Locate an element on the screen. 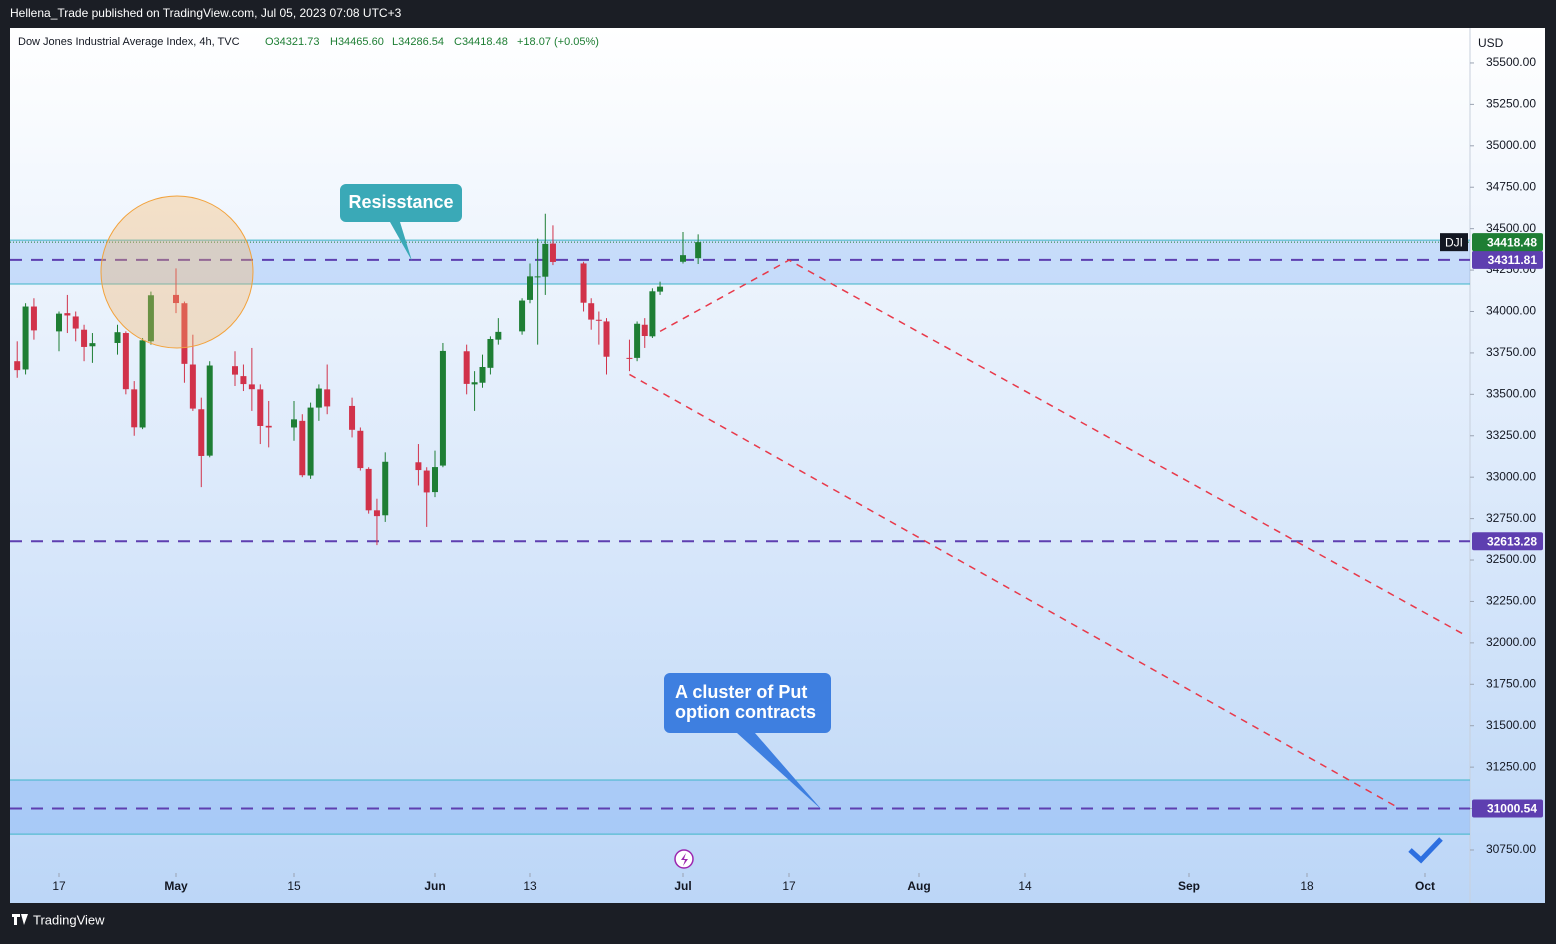  y-tick-label: 31250.00 is located at coordinates (1511, 766).